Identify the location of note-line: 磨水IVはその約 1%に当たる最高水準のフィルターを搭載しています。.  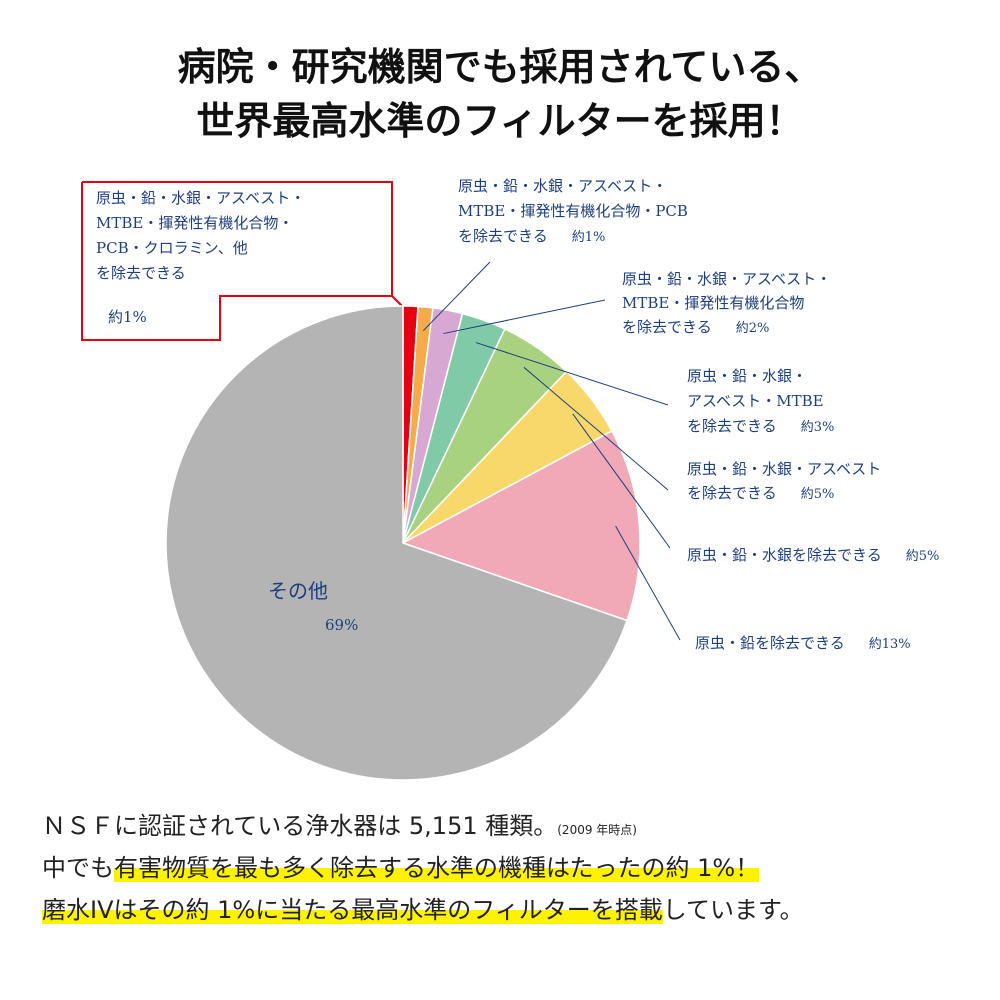
(423, 907).